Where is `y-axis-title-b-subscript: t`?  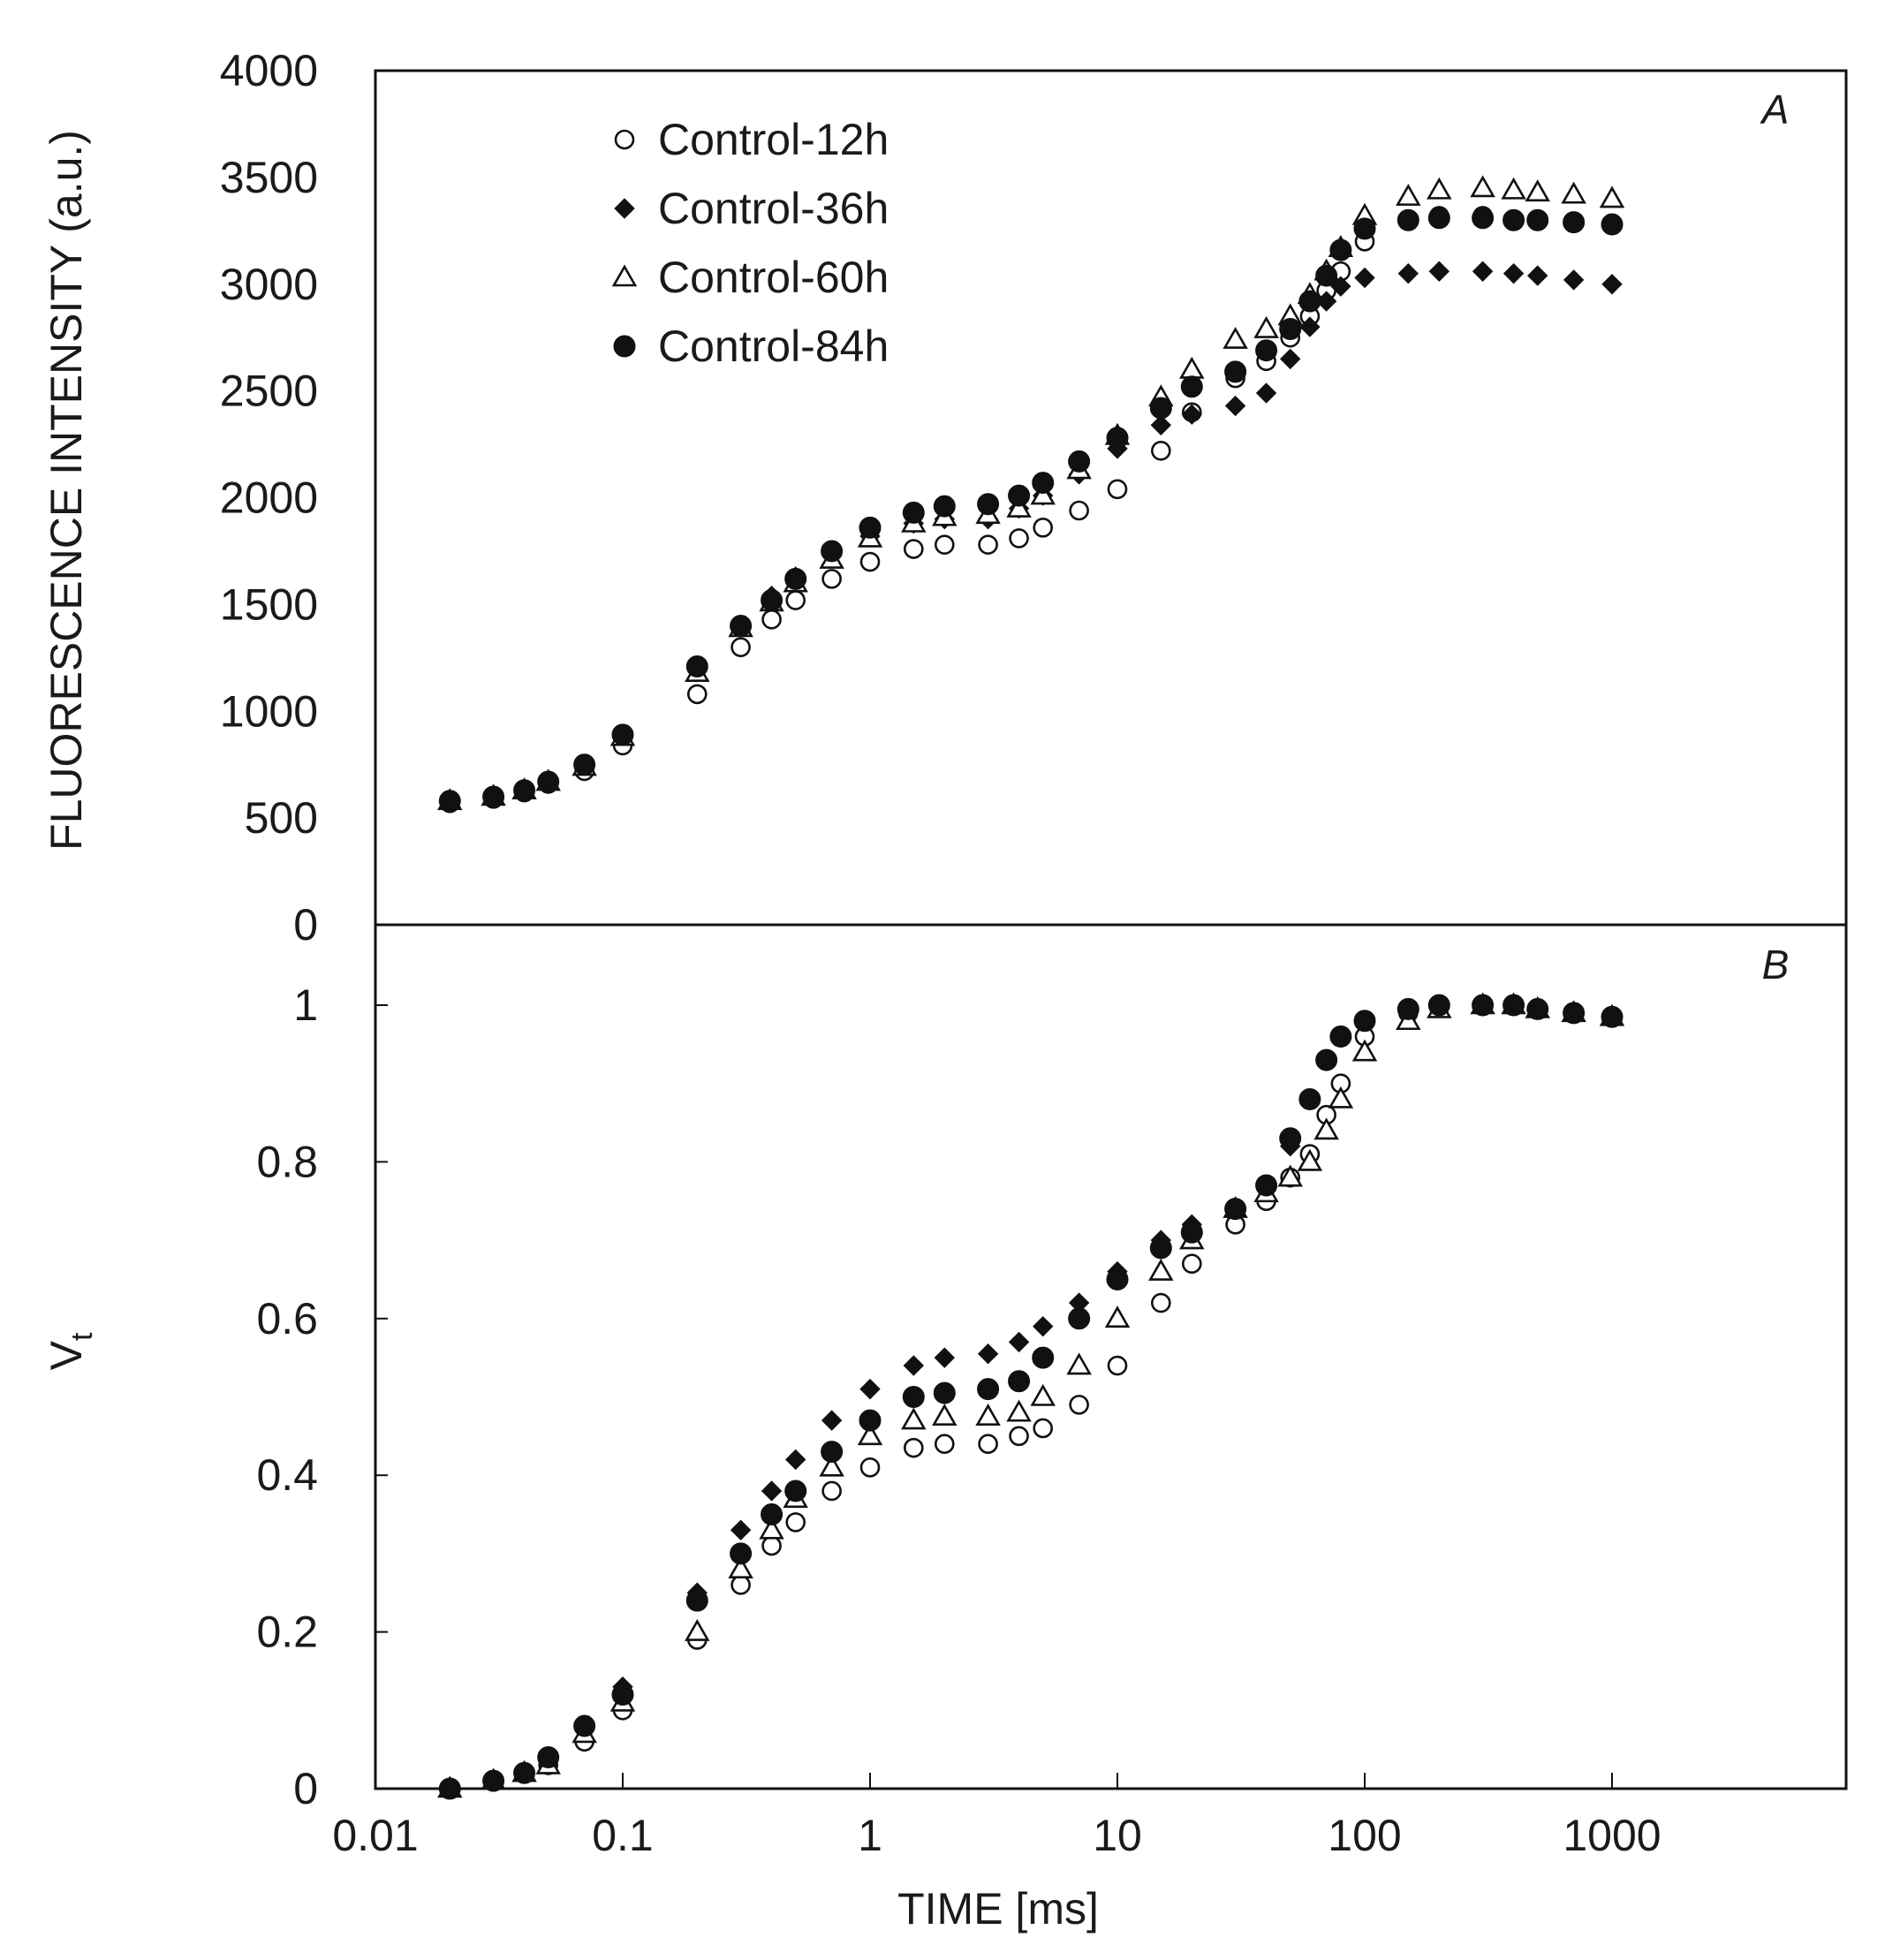
y-axis-title-b-subscript: t is located at coordinates (82, 1336).